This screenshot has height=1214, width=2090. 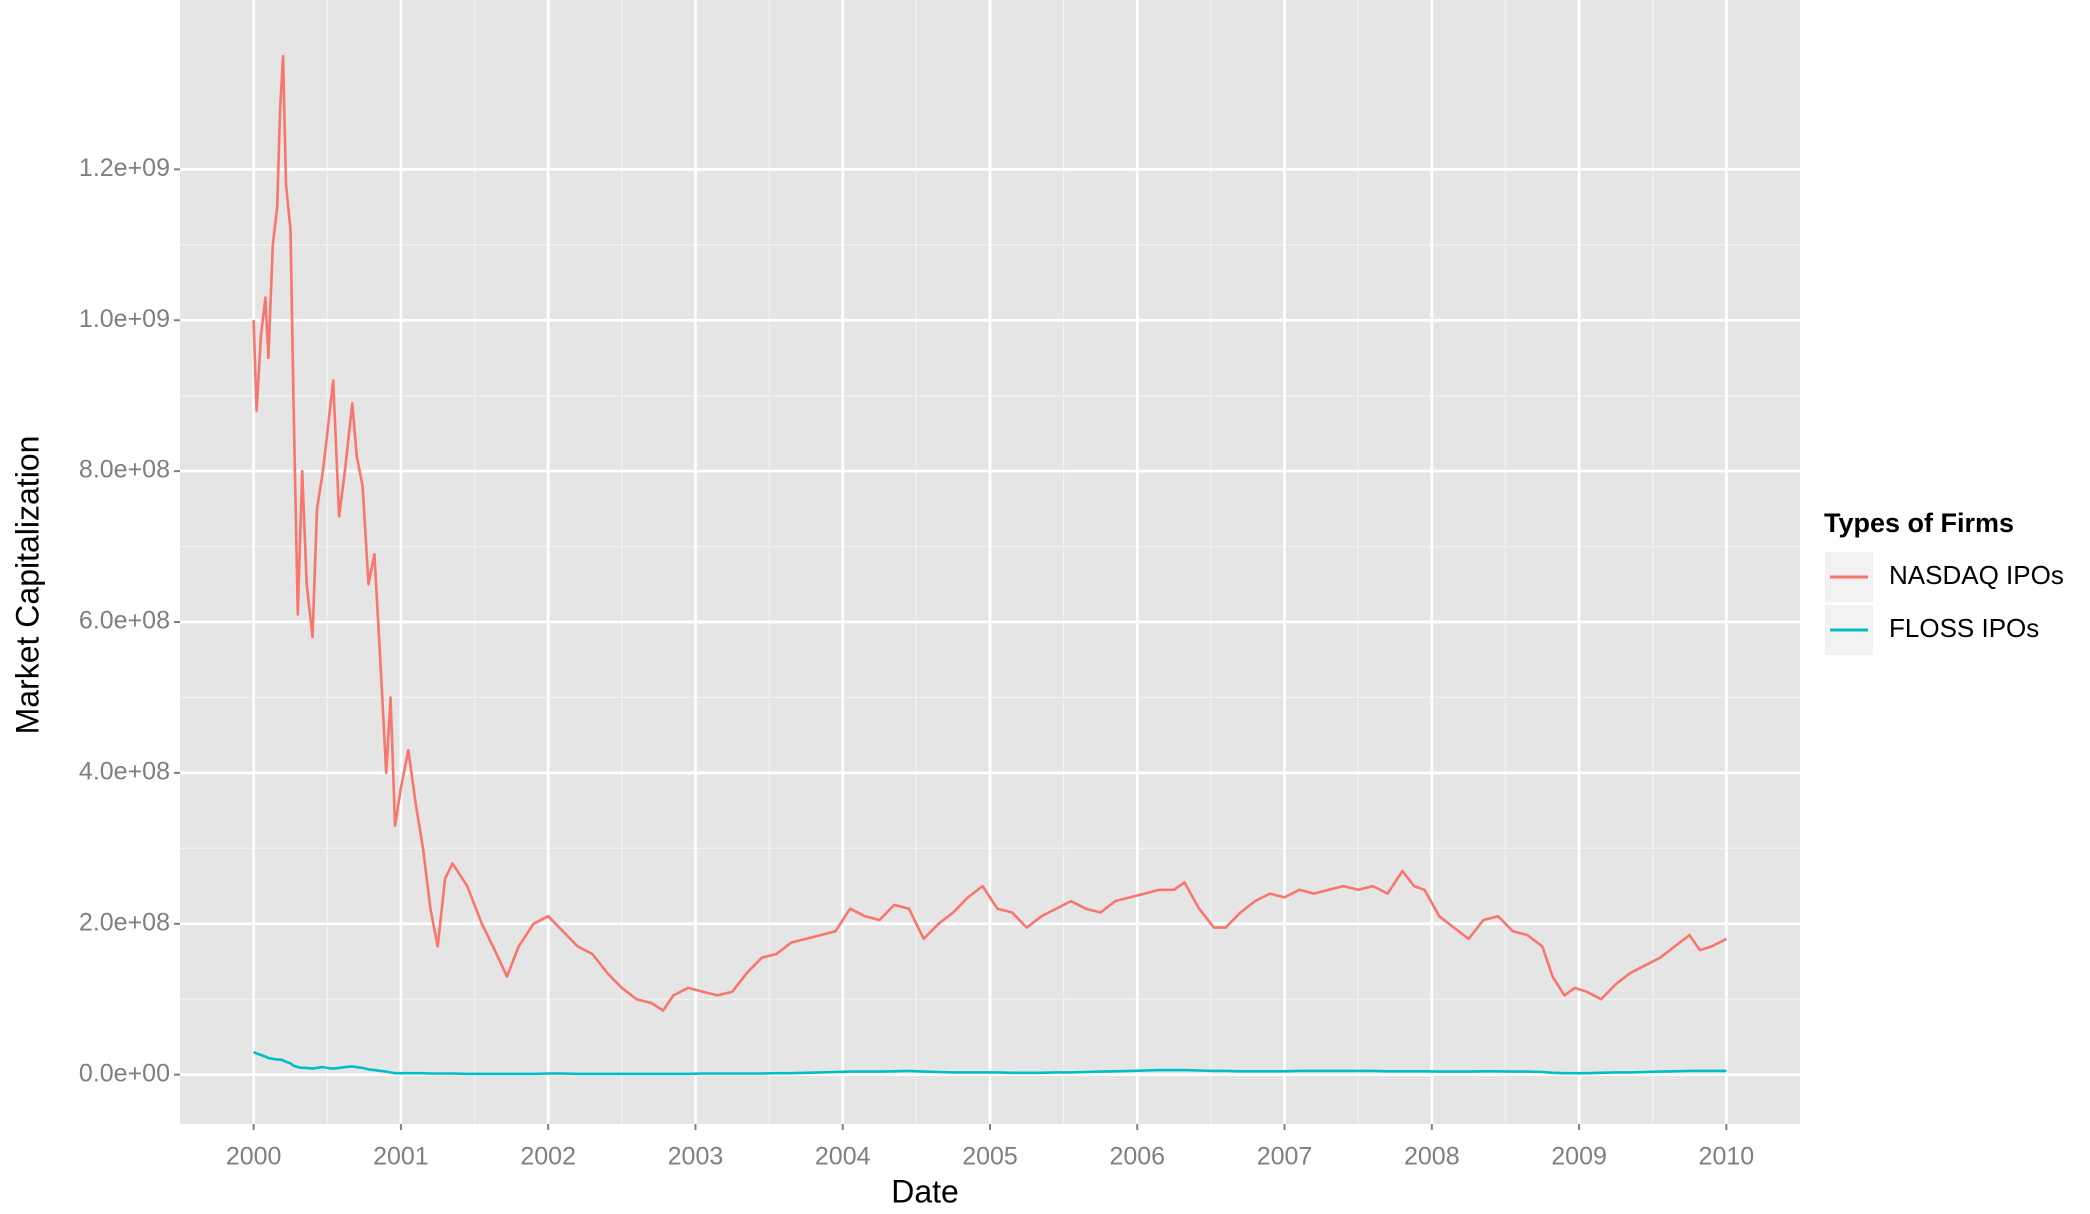 I want to click on y-tick-label: 6.0e+08, so click(x=124, y=621).